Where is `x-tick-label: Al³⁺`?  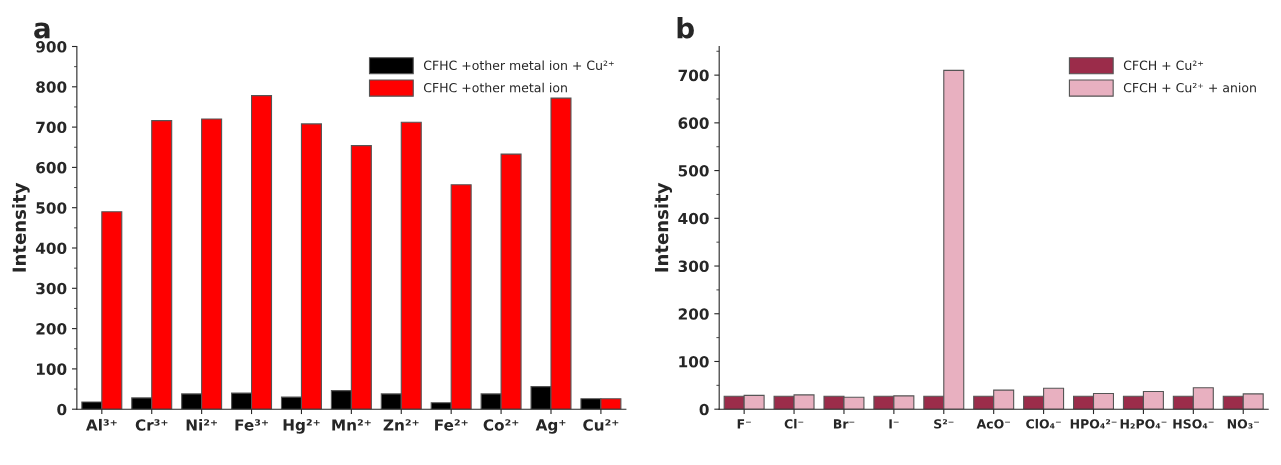 x-tick-label: Al³⁺ is located at coordinates (101, 424).